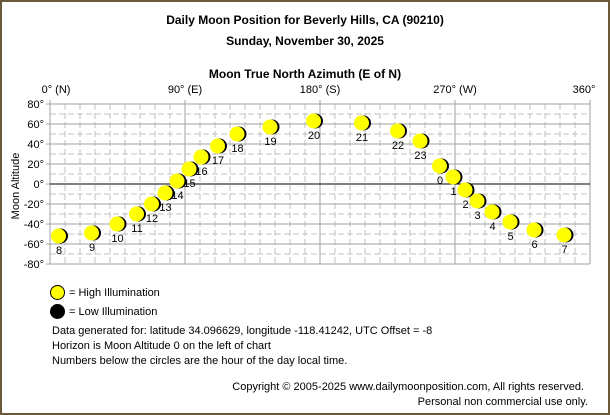  What do you see at coordinates (314, 127) in the screenshot?
I see `moon-marker: 20` at bounding box center [314, 127].